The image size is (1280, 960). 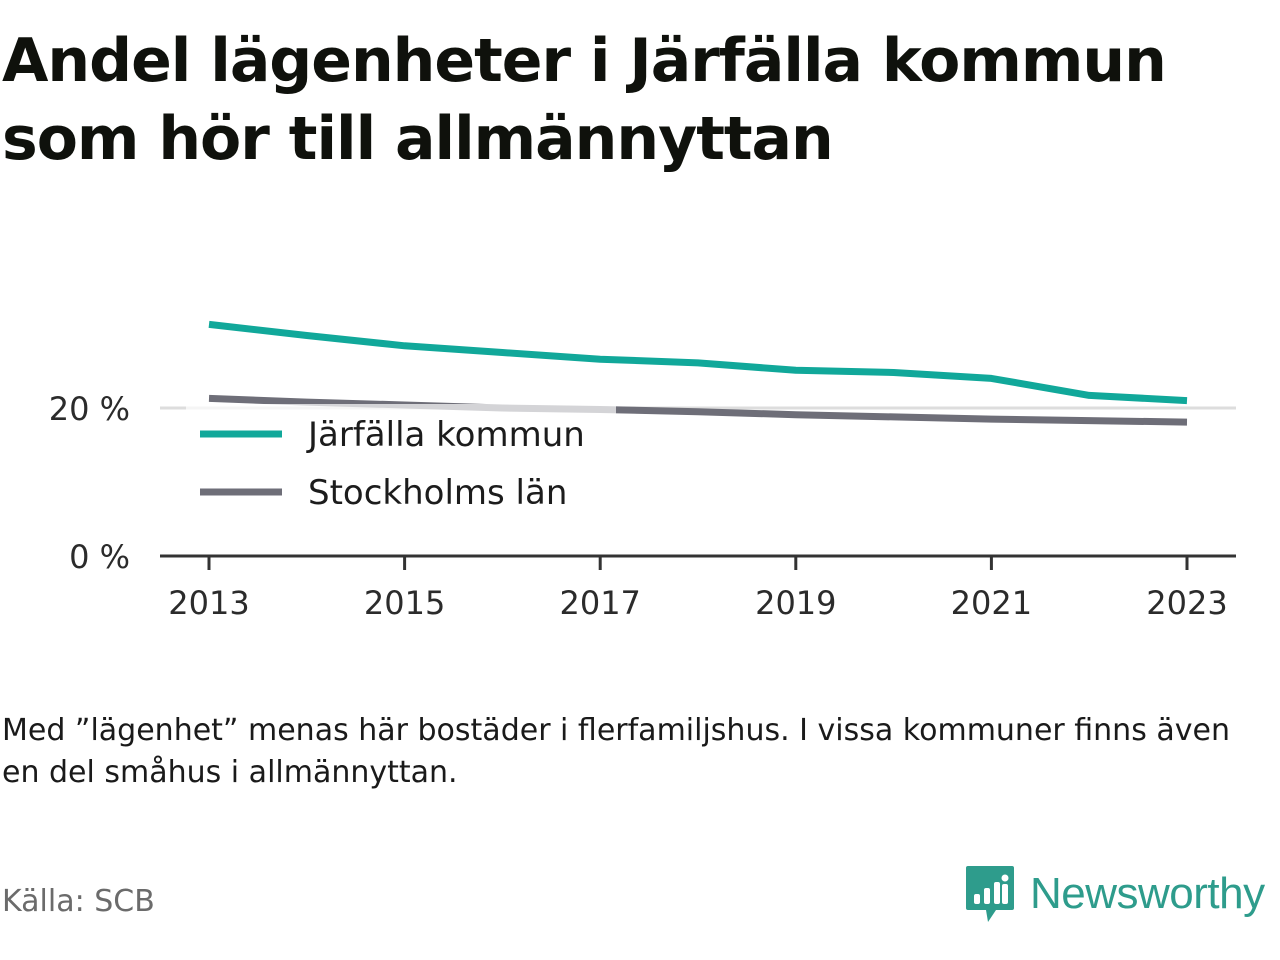 I want to click on legend-background, so click(x=401, y=410).